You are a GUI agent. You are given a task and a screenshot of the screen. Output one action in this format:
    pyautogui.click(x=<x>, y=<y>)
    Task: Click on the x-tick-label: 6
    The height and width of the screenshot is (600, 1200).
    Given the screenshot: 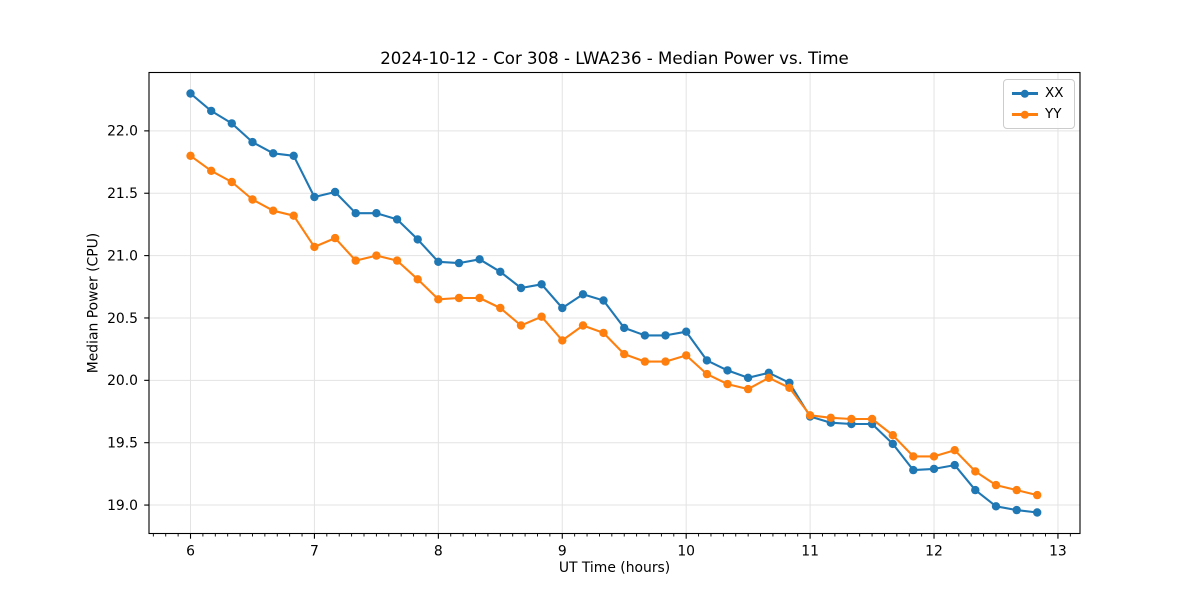 What is the action you would take?
    pyautogui.click(x=190, y=552)
    